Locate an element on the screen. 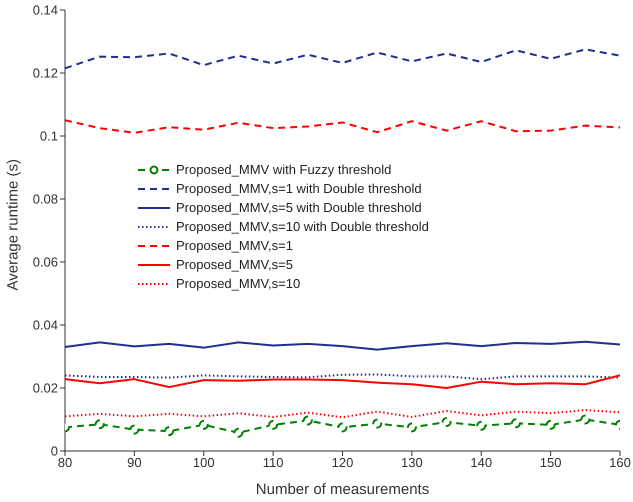  legend-label: Proposed_MMV,s=1 is located at coordinates (234, 245).